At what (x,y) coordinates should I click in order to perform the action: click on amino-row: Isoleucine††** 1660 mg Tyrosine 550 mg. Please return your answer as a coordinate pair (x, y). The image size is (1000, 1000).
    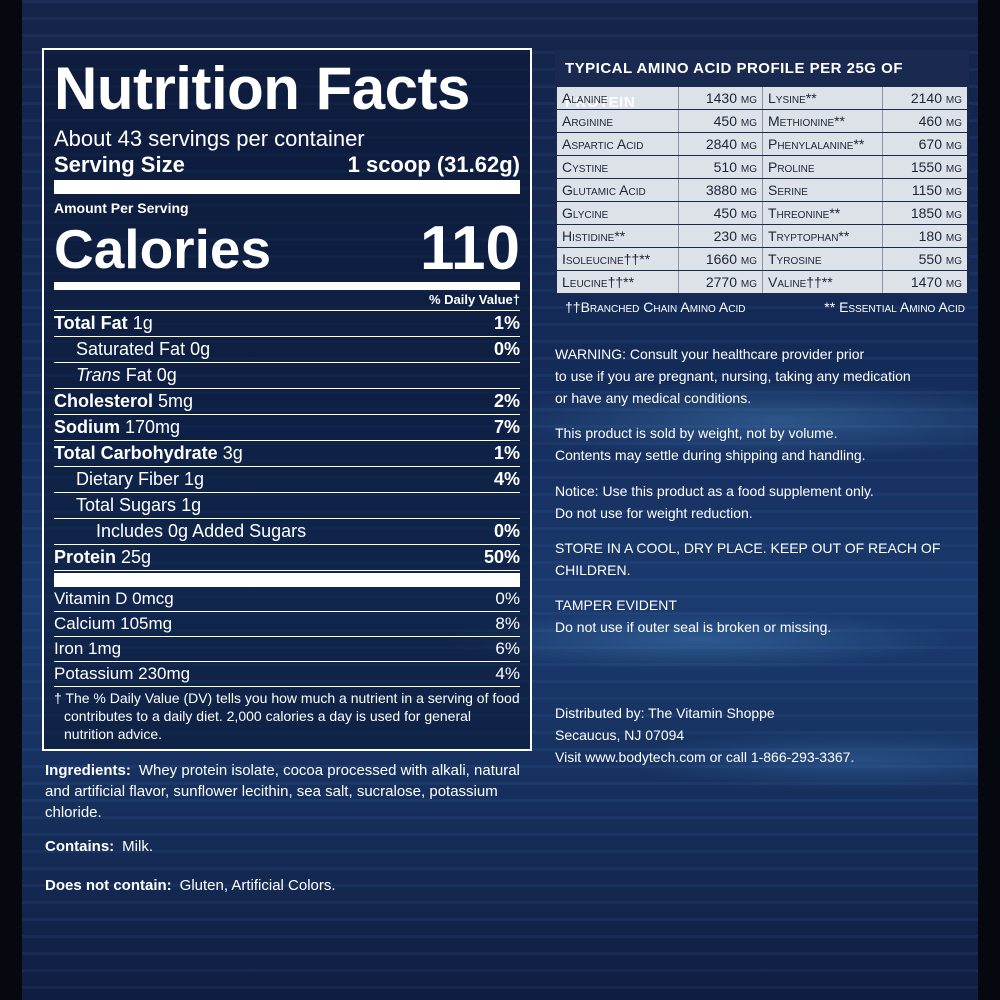
    Looking at the image, I should click on (762, 258).